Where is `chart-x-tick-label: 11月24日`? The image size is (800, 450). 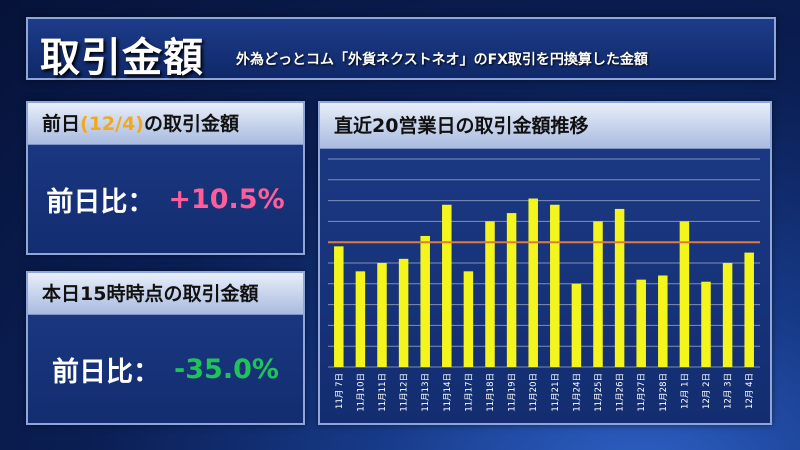
chart-x-tick-label: 11月24日 is located at coordinates (577, 392).